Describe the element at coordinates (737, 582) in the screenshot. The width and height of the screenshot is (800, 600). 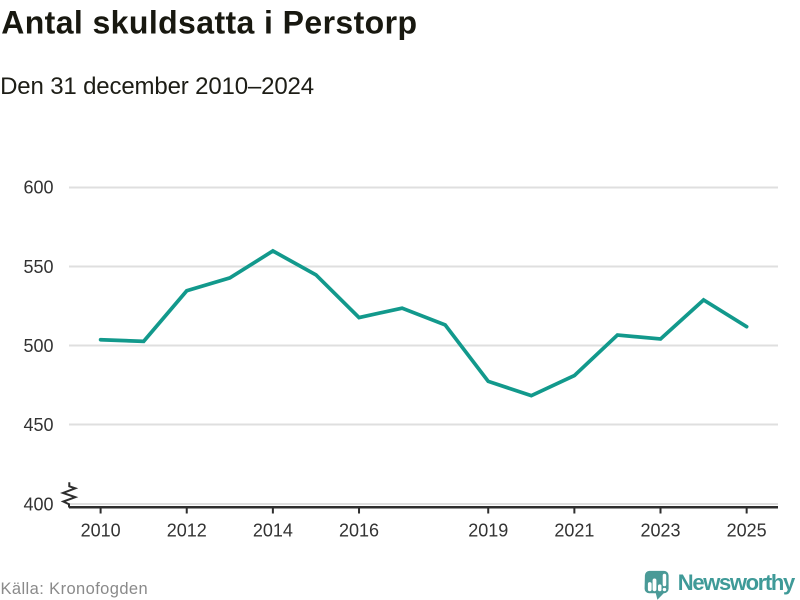
I see `svg-text: Newsworthy` at that location.